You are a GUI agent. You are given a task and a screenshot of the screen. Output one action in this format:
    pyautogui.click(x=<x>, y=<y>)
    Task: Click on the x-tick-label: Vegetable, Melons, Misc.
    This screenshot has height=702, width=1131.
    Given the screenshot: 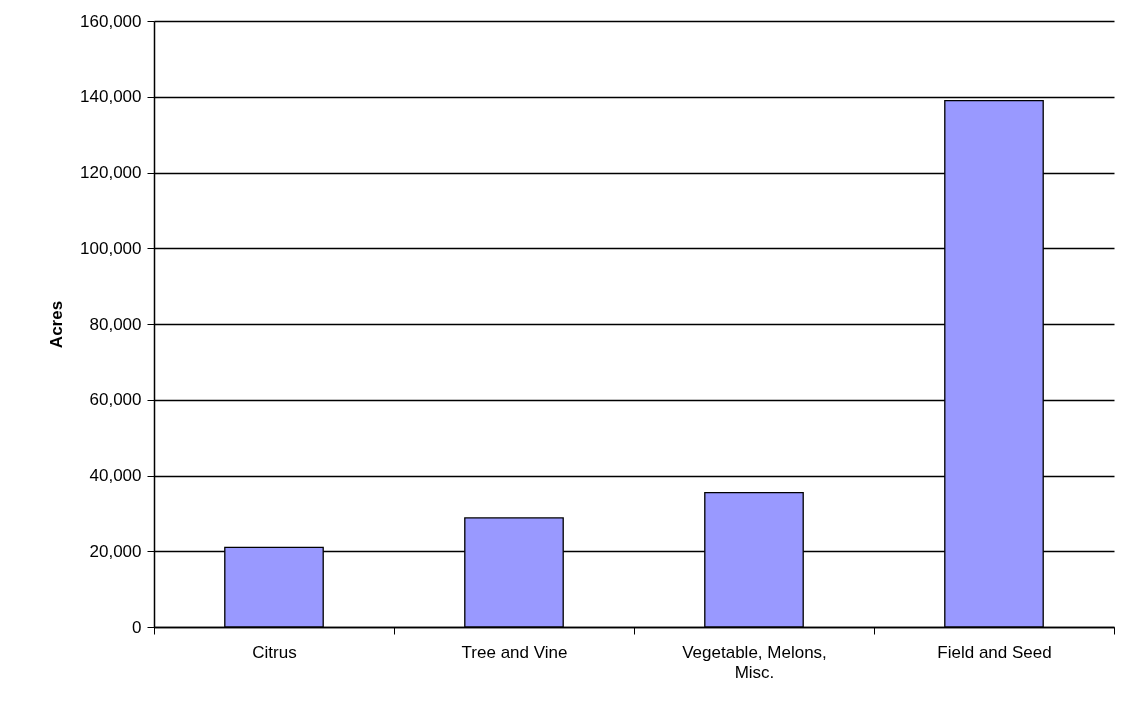 What is the action you would take?
    pyautogui.click(x=754, y=662)
    